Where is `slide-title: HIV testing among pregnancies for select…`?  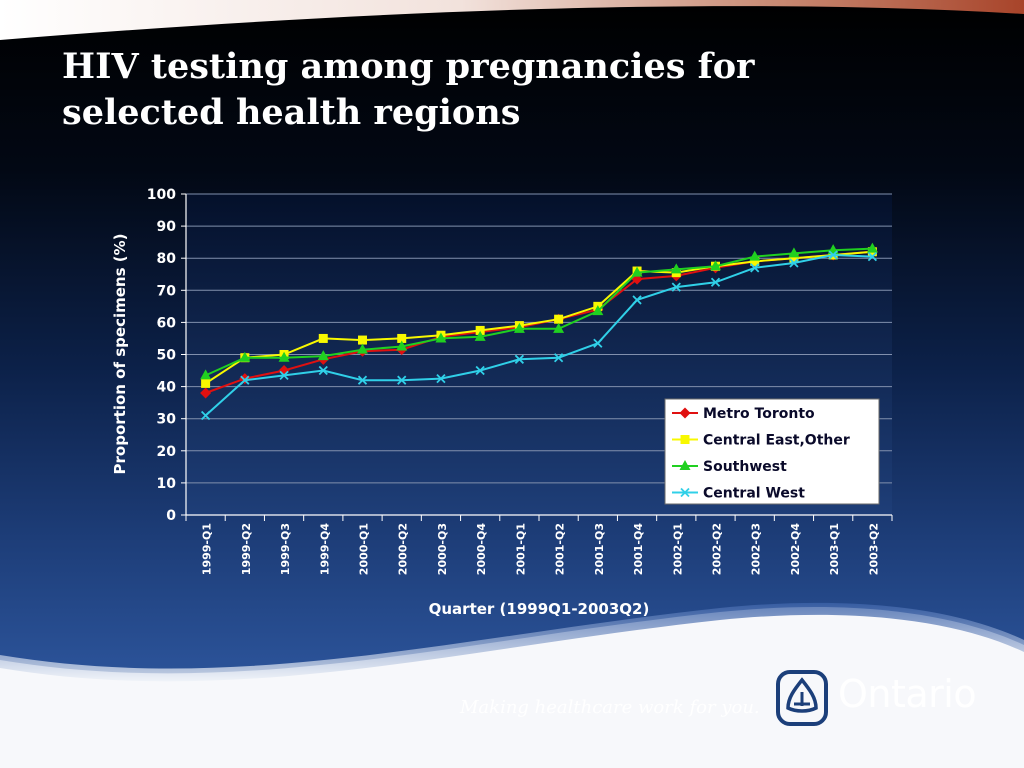 slide-title: HIV testing among pregnancies for select… is located at coordinates (408, 89).